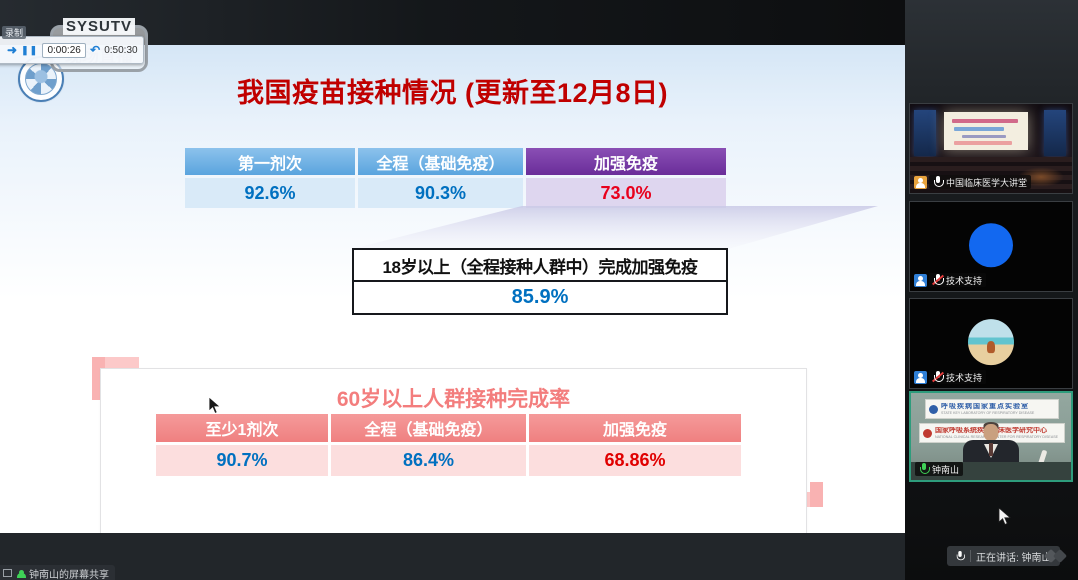 Image resolution: width=1078 pixels, height=580 pixels. I want to click on elapsed-time-field: 0:00:26, so click(64, 50).